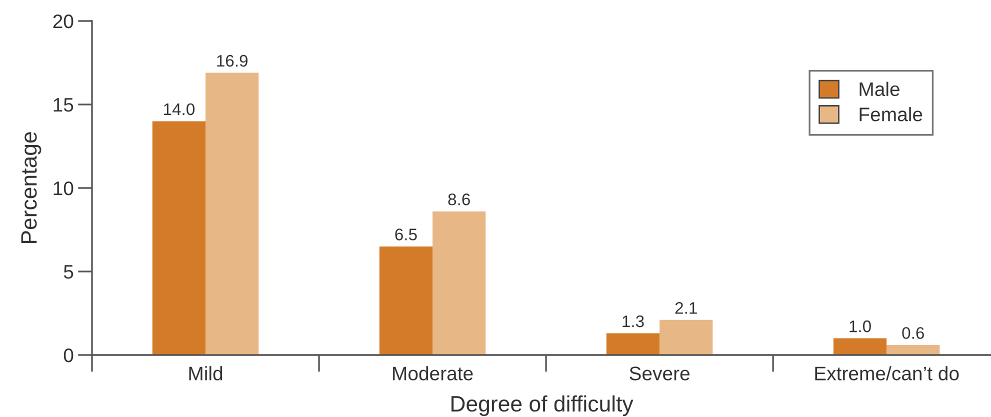 The image size is (991, 417). What do you see at coordinates (69, 272) in the screenshot?
I see `y-tick-label: 5` at bounding box center [69, 272].